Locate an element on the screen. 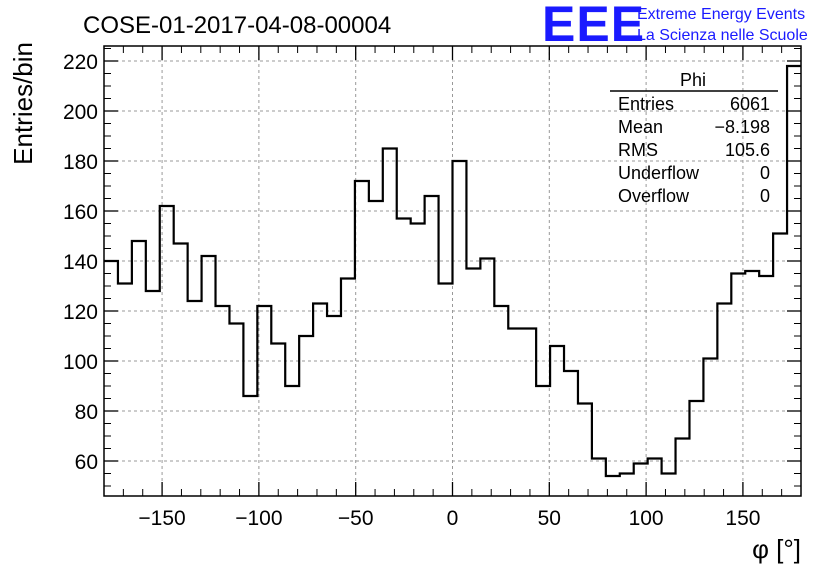  logo-line-1: Extreme Energy Events is located at coordinates (721, 14).